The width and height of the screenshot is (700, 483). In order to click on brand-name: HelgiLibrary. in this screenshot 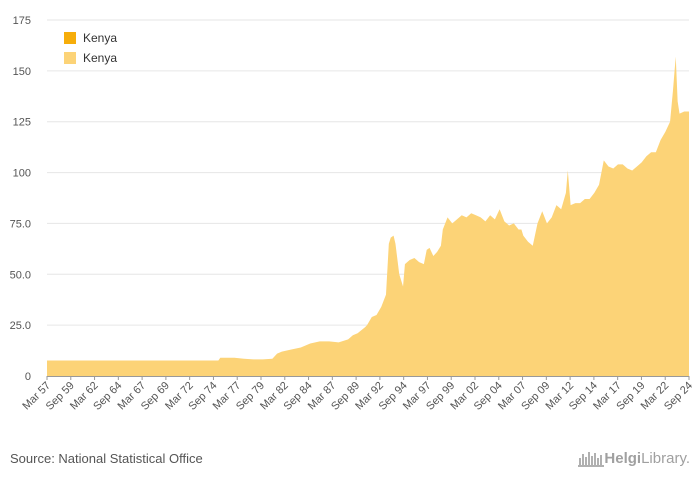, I will do `click(647, 458)`.